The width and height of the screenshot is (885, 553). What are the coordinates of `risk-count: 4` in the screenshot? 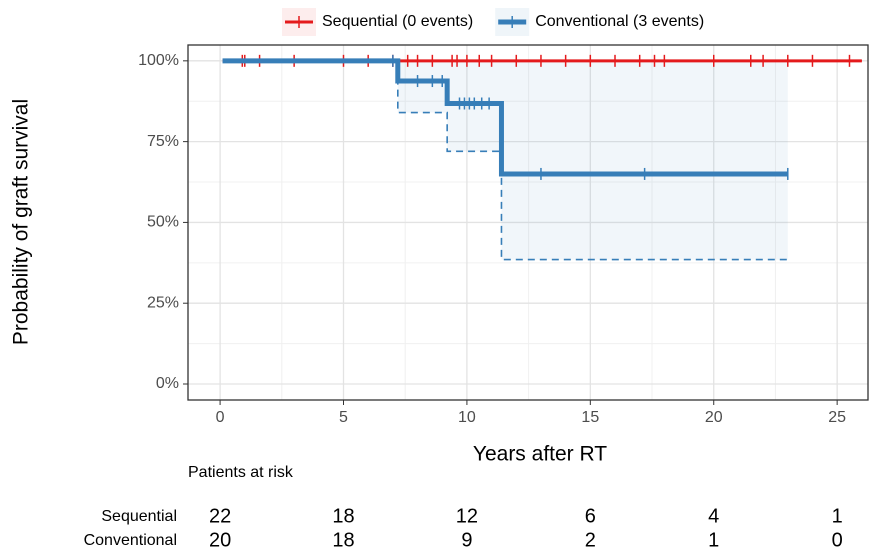 It's located at (713, 516).